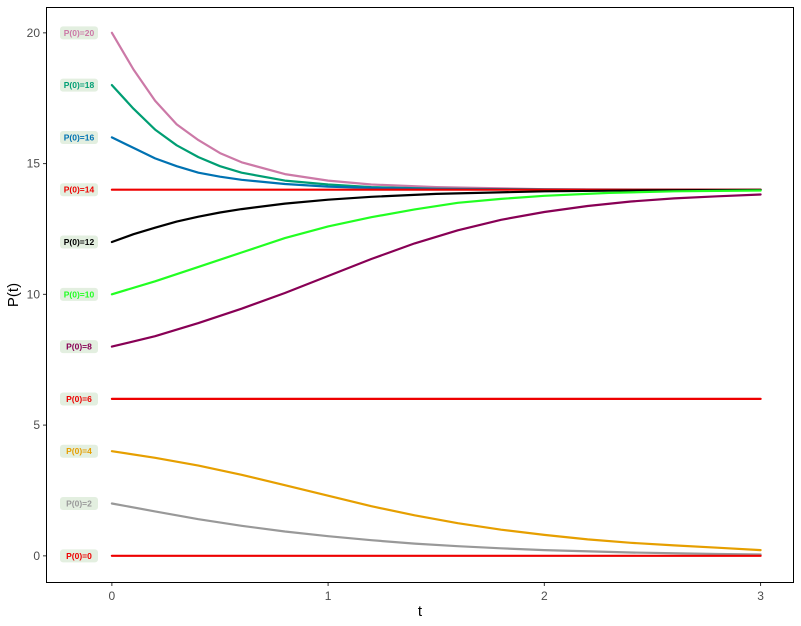 The width and height of the screenshot is (801, 626). Describe the element at coordinates (34, 33) in the screenshot. I see `y-tick-label: 20` at that location.